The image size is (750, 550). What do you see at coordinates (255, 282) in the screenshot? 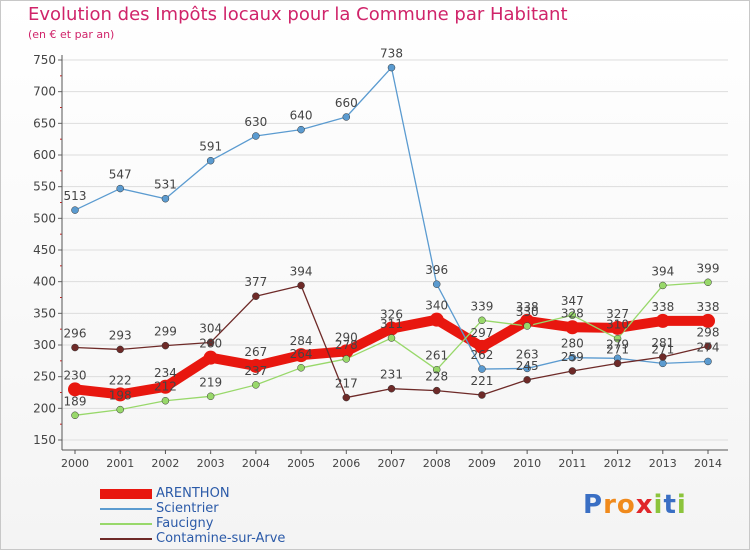
I see `data-label: 377` at bounding box center [255, 282].